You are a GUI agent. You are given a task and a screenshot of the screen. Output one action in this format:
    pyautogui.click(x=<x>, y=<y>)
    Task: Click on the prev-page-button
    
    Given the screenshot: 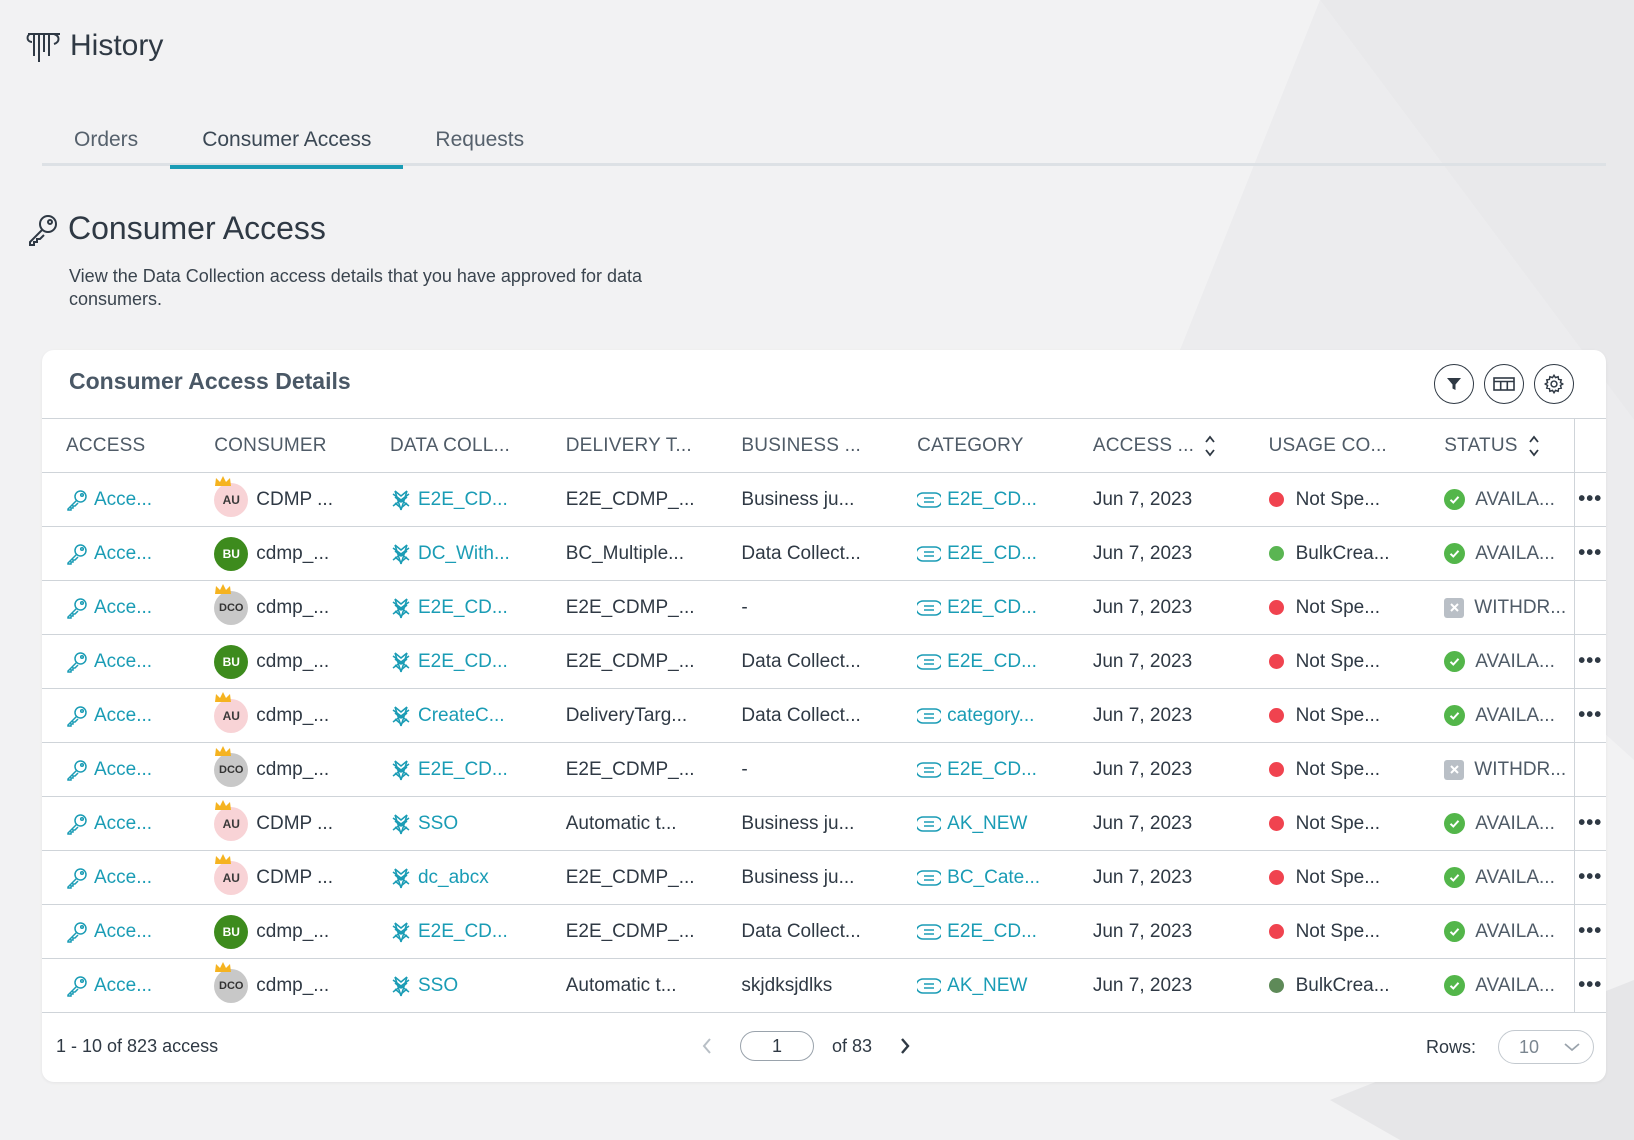 What is the action you would take?
    pyautogui.click(x=707, y=1046)
    